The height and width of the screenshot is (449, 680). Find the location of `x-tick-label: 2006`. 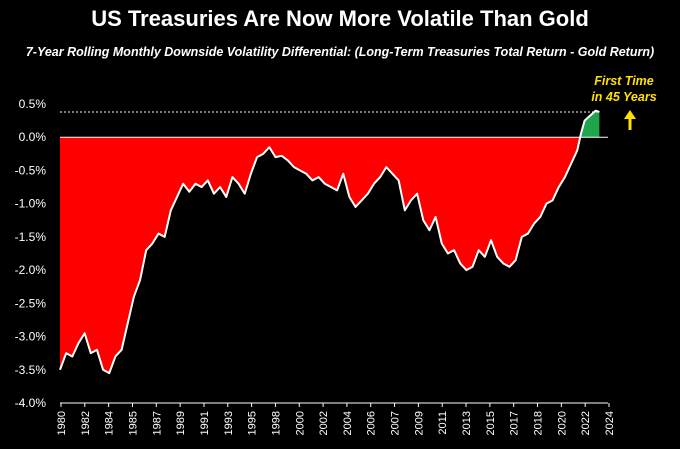

x-tick-label: 2006 is located at coordinates (372, 423).